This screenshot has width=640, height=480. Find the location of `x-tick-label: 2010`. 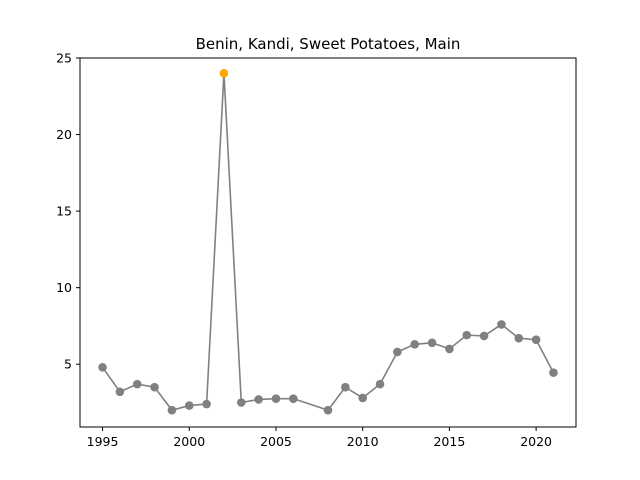

x-tick-label: 2010 is located at coordinates (363, 441).